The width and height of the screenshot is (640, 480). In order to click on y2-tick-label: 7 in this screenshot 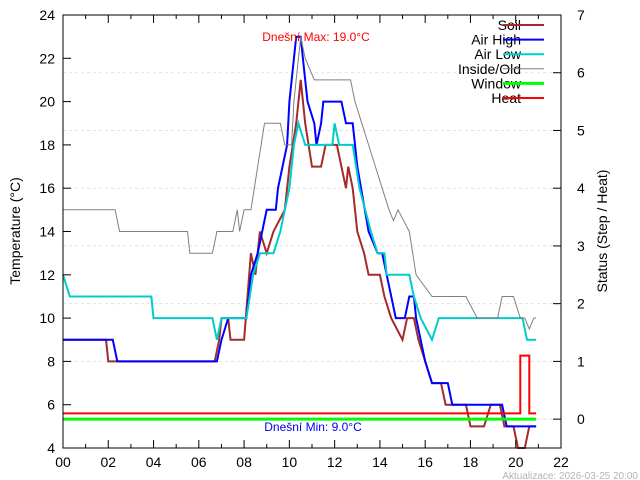, I will do `click(581, 15)`.